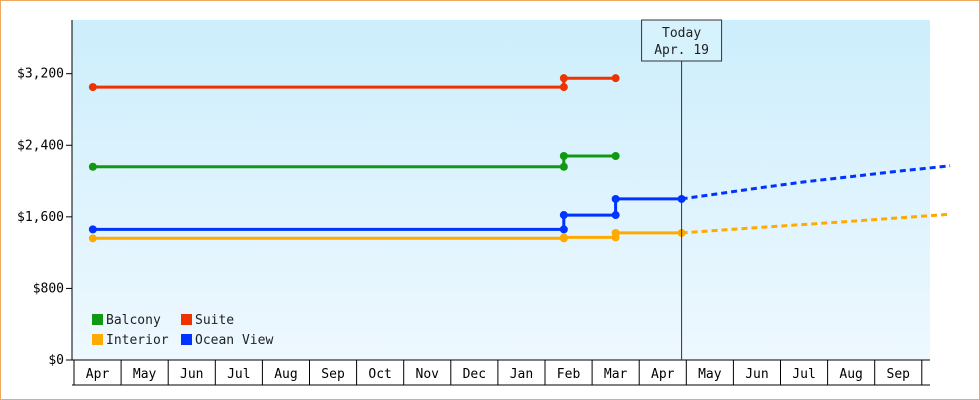 The width and height of the screenshot is (980, 400). What do you see at coordinates (428, 374) in the screenshot?
I see `x-tick-label: Nov` at bounding box center [428, 374].